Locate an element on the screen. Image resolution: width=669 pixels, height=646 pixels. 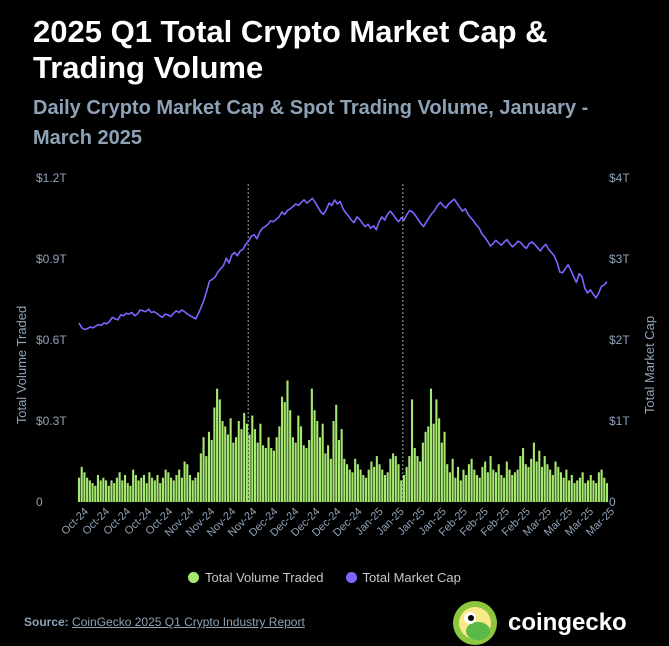
left-tick-label: 0 is located at coordinates (39, 502).